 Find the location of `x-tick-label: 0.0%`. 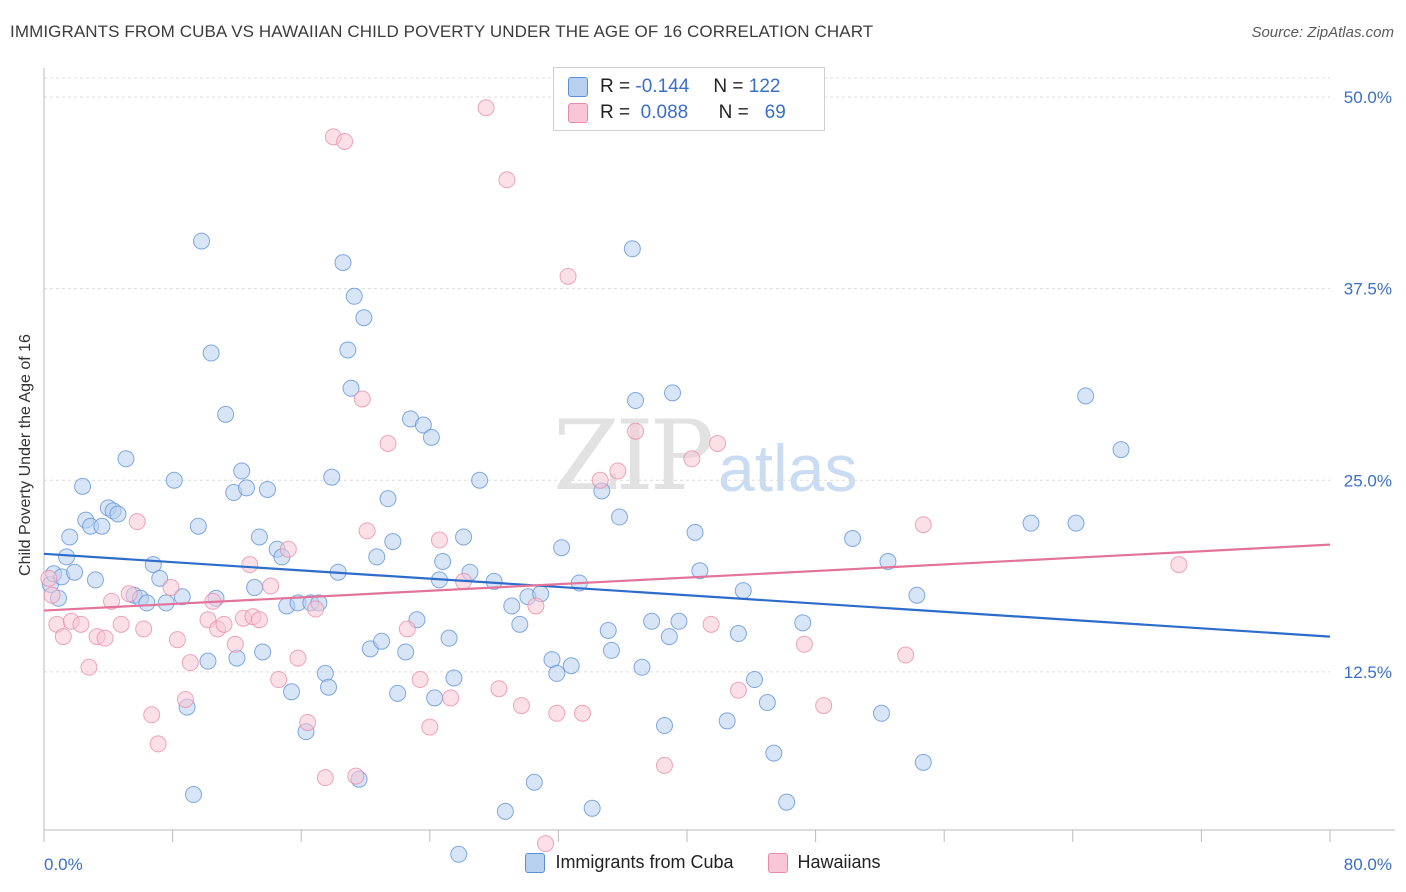

x-tick-label: 0.0% is located at coordinates (63, 864).